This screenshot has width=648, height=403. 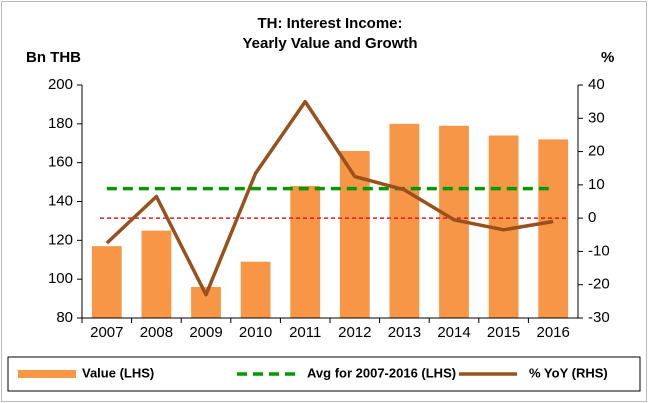 I want to click on y2-tick-label: -10, so click(x=599, y=250).